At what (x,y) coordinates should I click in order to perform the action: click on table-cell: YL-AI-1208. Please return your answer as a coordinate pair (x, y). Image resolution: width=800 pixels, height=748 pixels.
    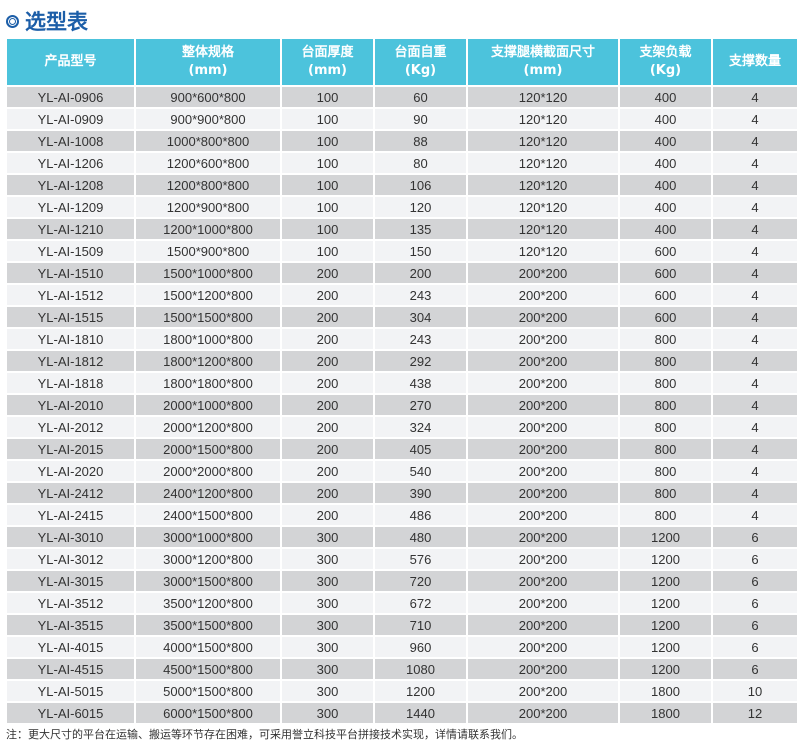
    Looking at the image, I should click on (70, 185).